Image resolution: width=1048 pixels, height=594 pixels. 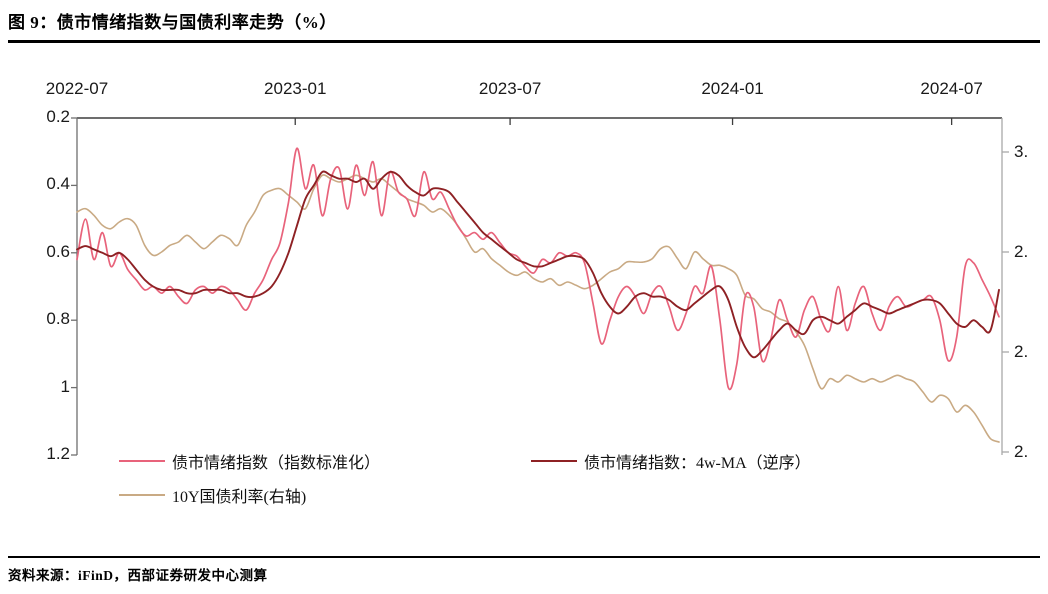 What do you see at coordinates (951, 88) in the screenshot?
I see `x-axis-label: 2024-07` at bounding box center [951, 88].